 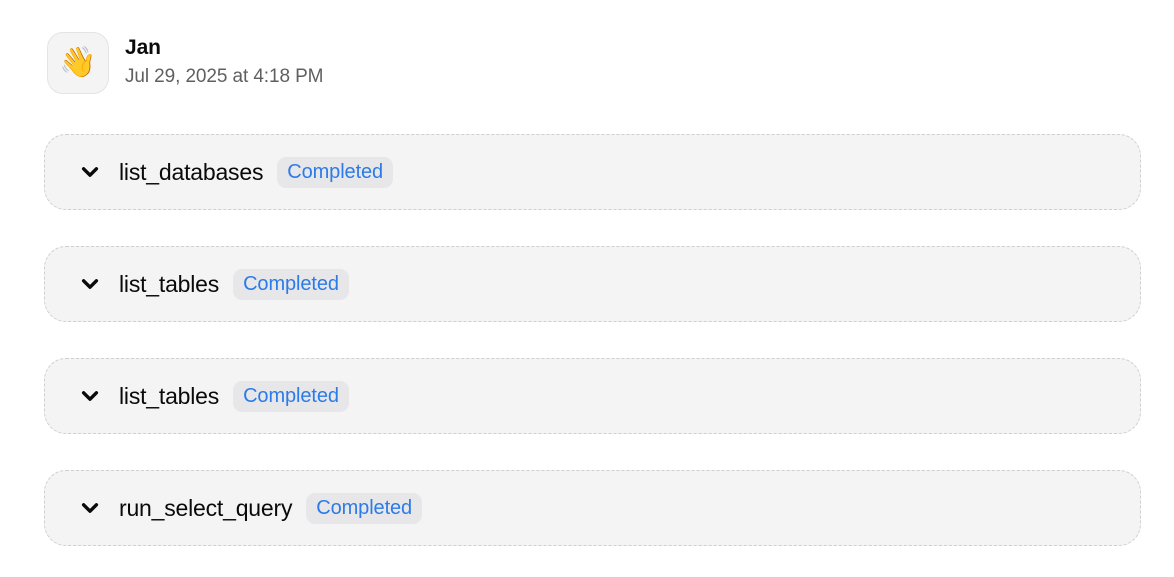 What do you see at coordinates (143, 47) in the screenshot?
I see `sender-name: Jan` at bounding box center [143, 47].